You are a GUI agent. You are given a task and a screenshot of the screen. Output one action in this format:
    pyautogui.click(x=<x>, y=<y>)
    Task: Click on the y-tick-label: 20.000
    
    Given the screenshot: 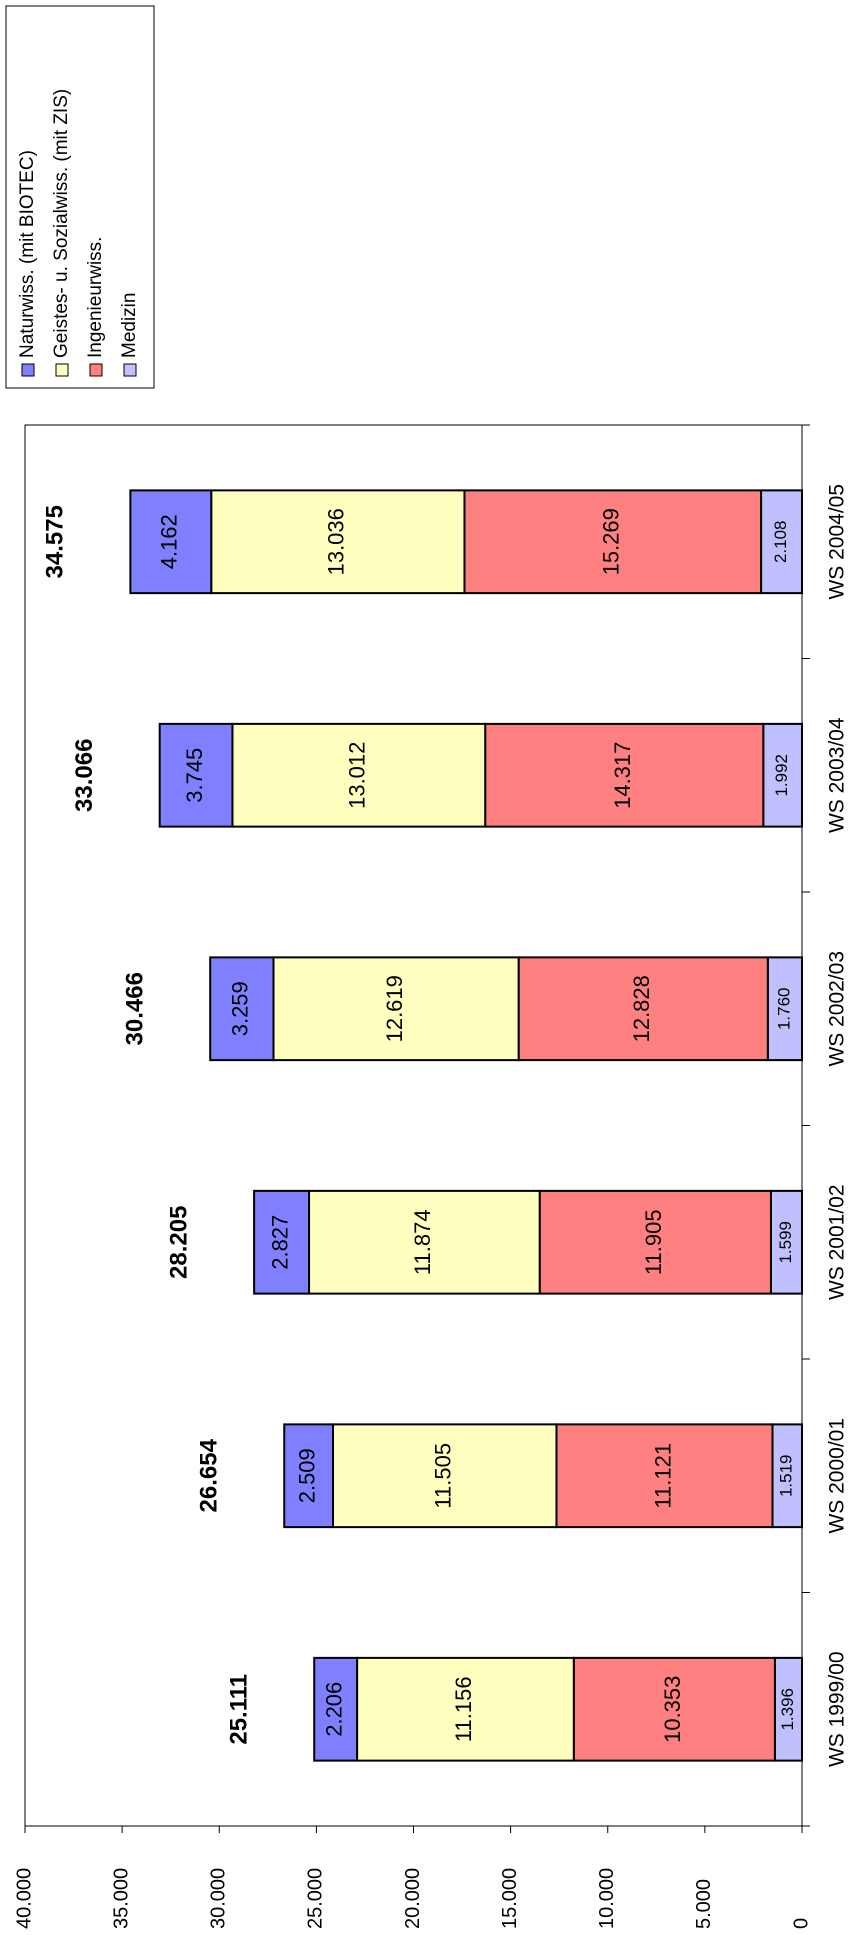 What is the action you would take?
    pyautogui.click(x=413, y=1898)
    